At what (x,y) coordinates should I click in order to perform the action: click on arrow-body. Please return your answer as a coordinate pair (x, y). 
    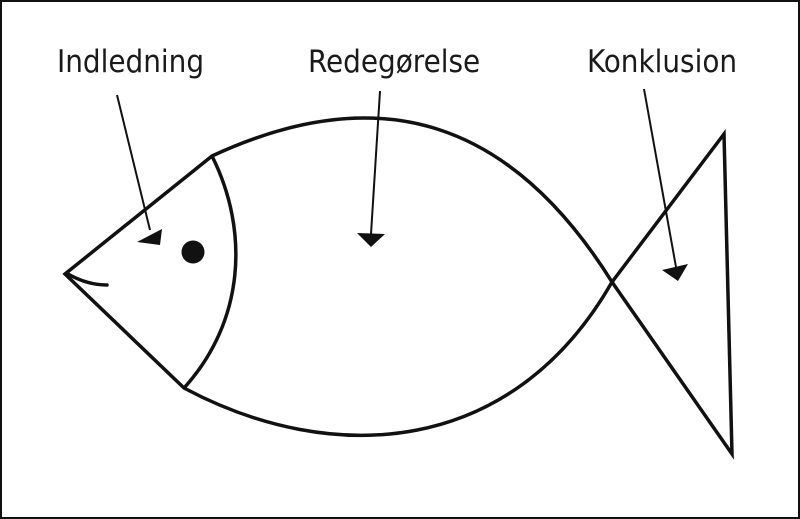
    Looking at the image, I should click on (371, 168).